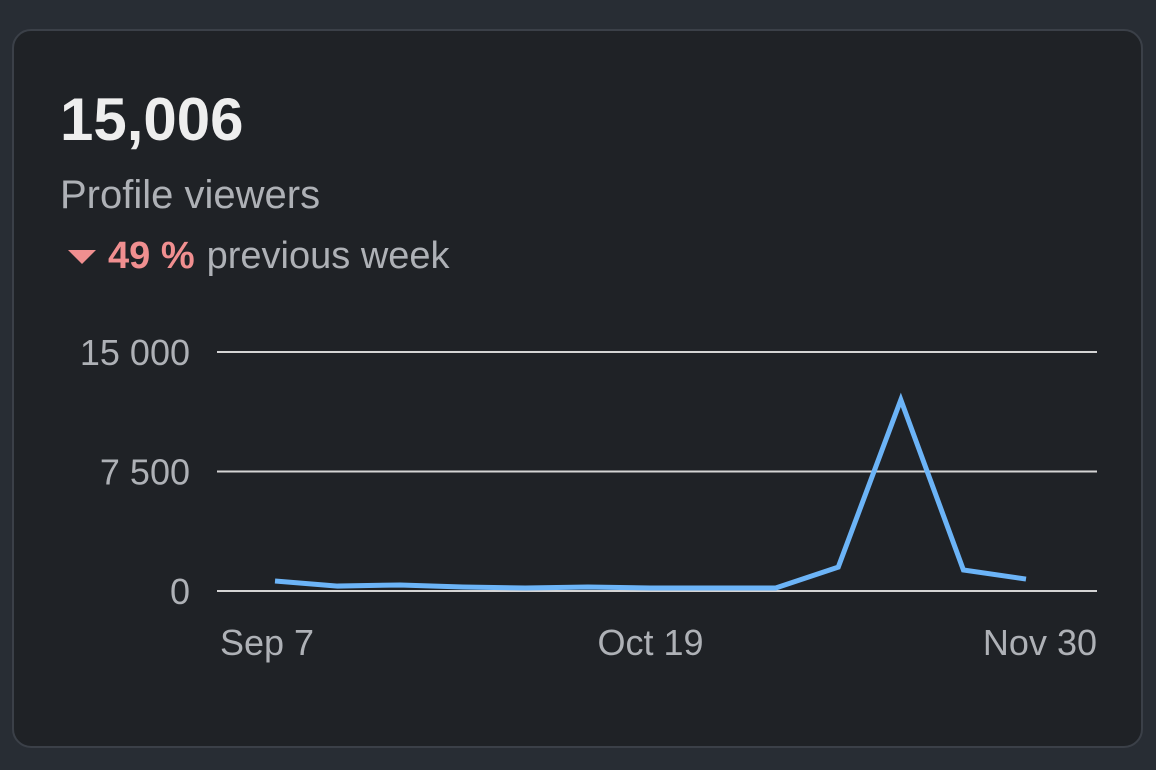 The image size is (1156, 770). I want to click on y-tick-label: 0, so click(180, 591).